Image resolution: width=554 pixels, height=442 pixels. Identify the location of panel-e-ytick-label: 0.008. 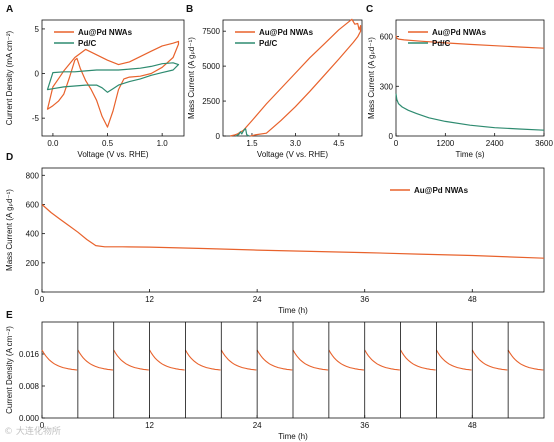
(29, 386).